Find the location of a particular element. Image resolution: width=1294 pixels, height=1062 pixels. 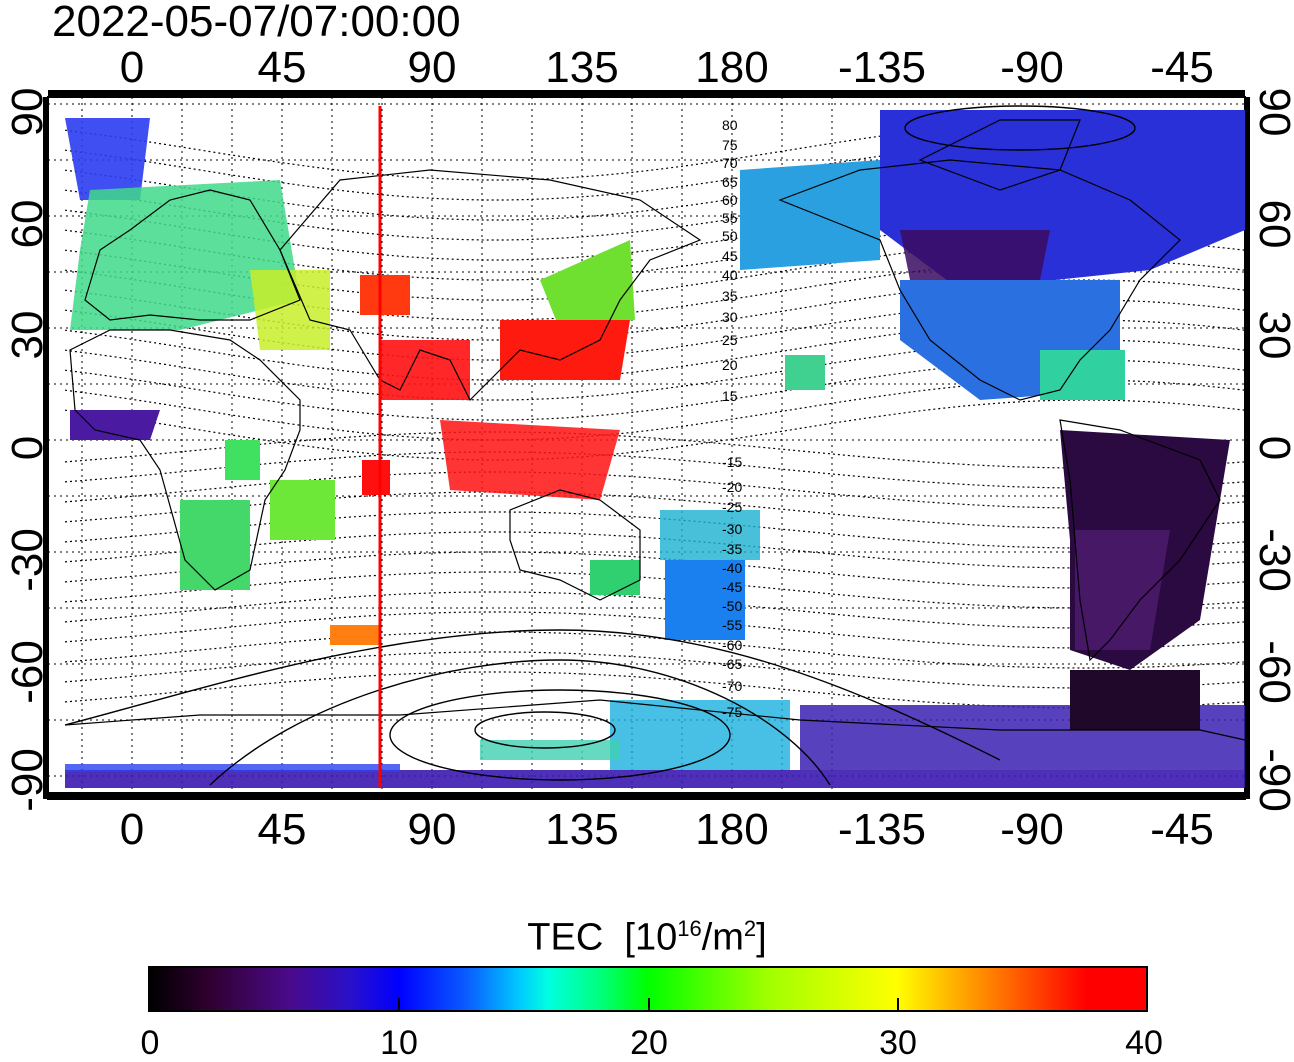

tec-patch-europe-central is located at coordinates (185, 255).